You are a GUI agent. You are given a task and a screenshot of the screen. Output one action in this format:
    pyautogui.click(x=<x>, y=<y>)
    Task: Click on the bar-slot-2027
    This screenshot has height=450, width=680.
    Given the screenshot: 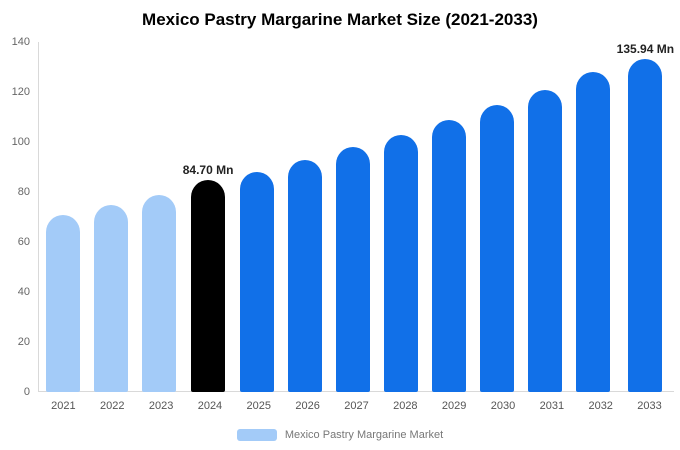 What is the action you would take?
    pyautogui.click(x=353, y=217)
    